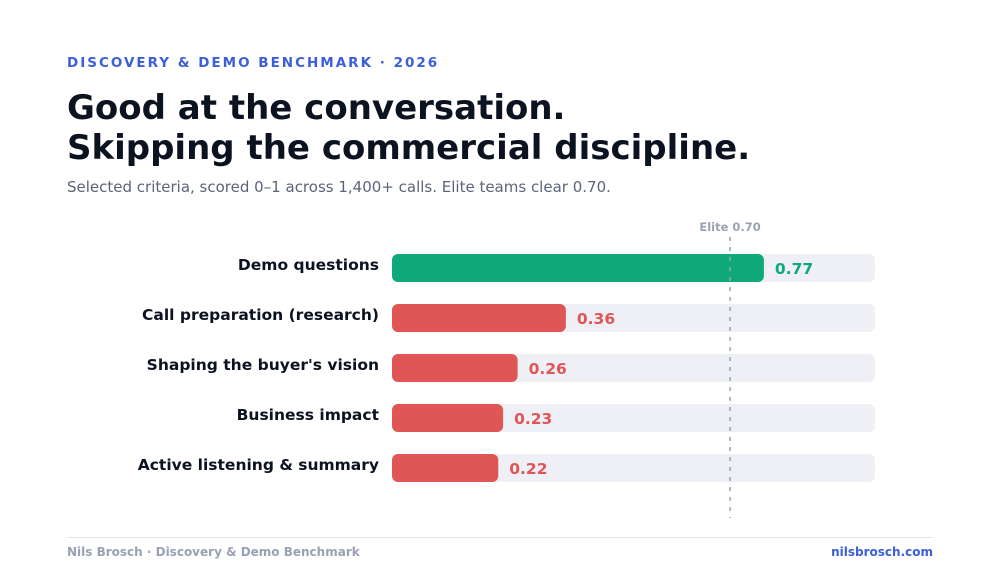 The height and width of the screenshot is (562, 1000). What do you see at coordinates (258, 465) in the screenshot?
I see `category-label: Active listening & summary` at bounding box center [258, 465].